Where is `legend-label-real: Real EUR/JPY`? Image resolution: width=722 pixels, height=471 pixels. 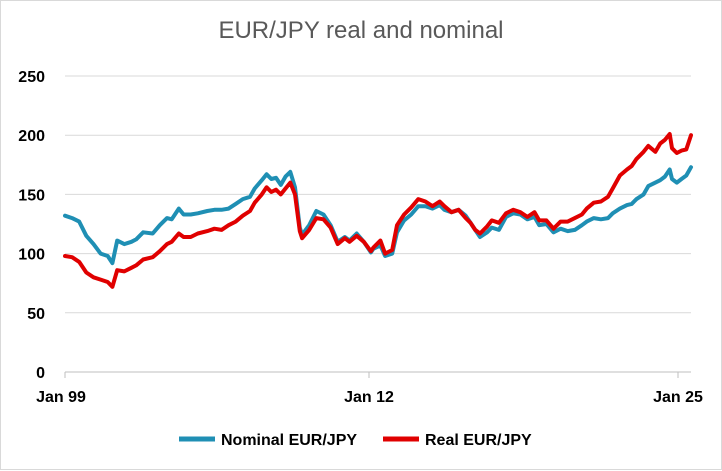
legend-label-real: Real EUR/JPY is located at coordinates (478, 440).